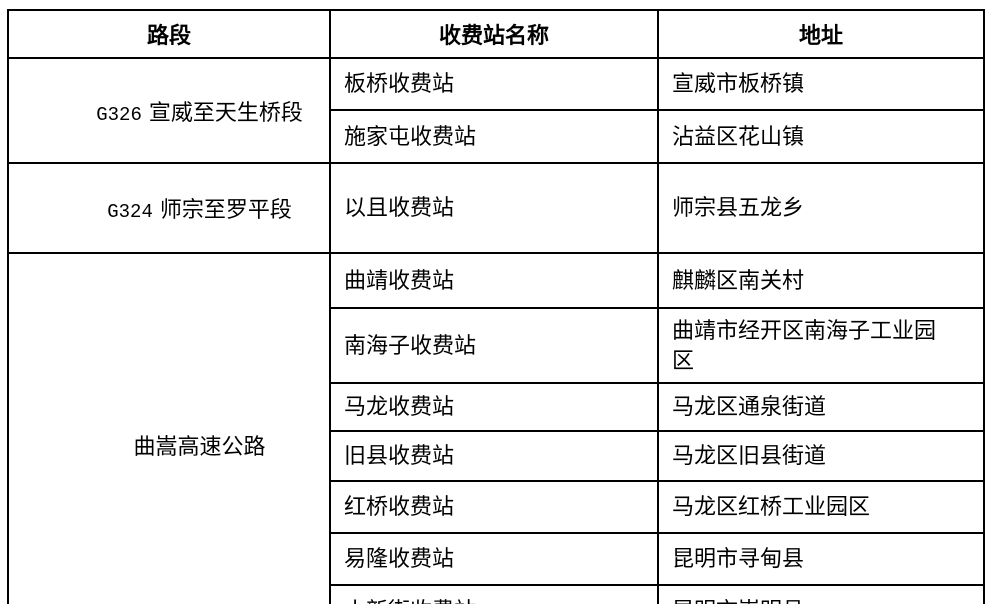  I want to click on table-row: 施家屯收费站 沾益区花山镇, so click(496, 136).